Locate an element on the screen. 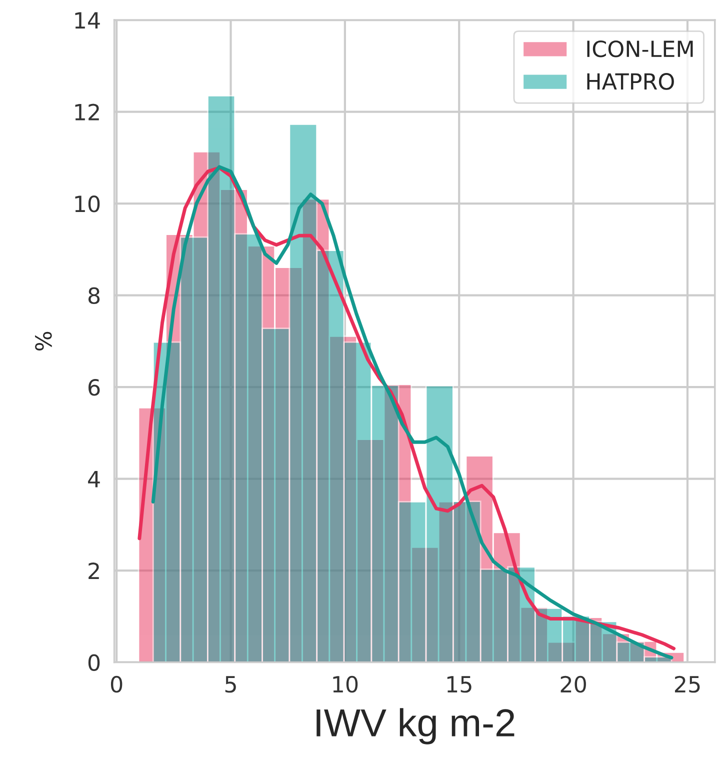 This screenshot has width=728, height=771. y-tick-label: 0 is located at coordinates (94, 663).